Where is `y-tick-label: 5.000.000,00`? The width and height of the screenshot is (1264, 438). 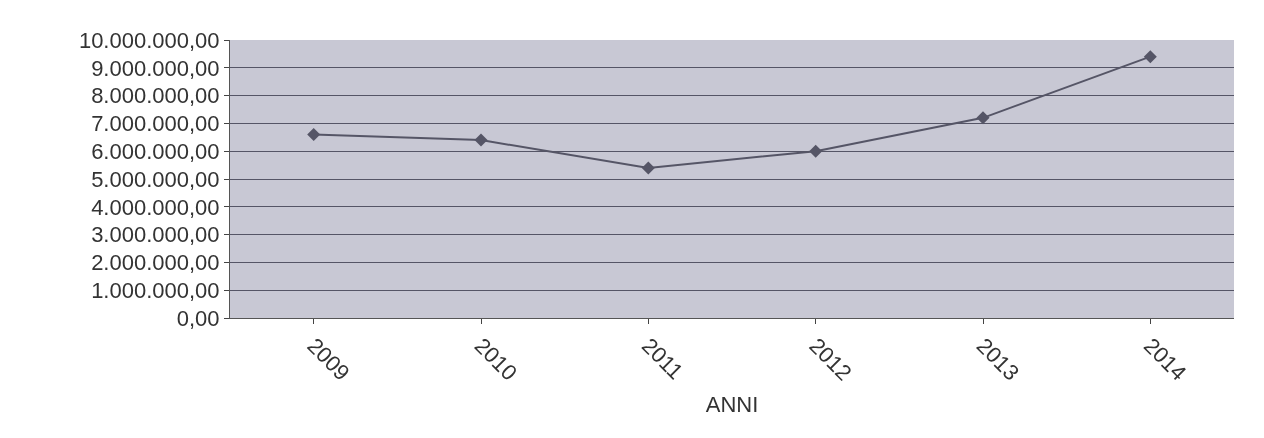
y-tick-label: 5.000.000,00 is located at coordinates (155, 179).